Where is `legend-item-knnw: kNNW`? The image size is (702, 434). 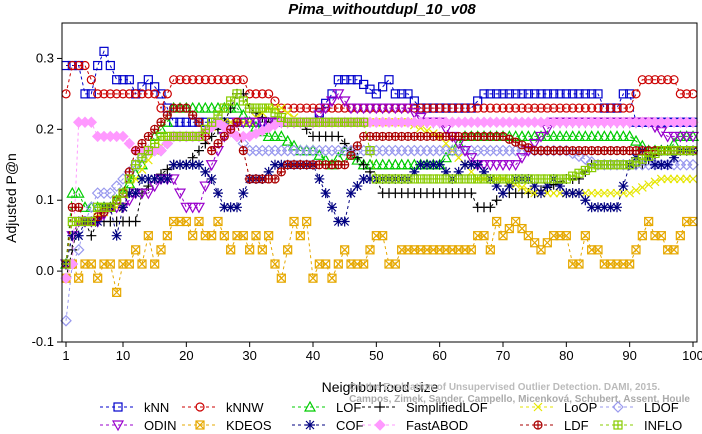 legend-item-knnw: kNNW is located at coordinates (223, 407).